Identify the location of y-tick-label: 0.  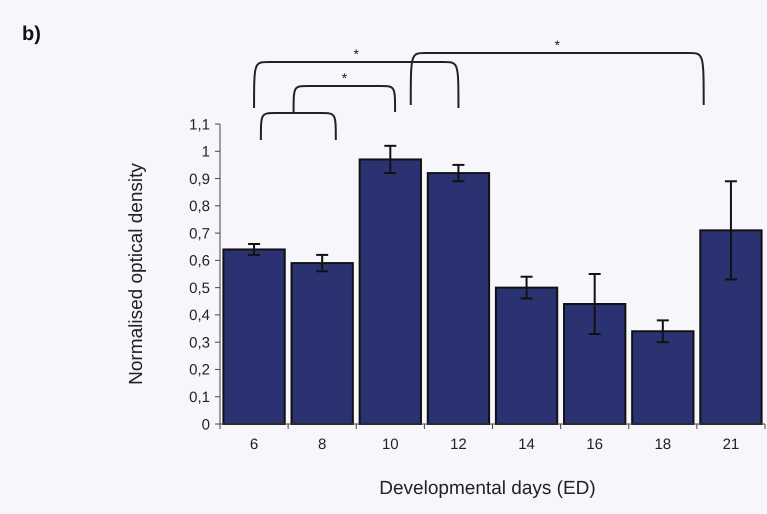
(206, 425).